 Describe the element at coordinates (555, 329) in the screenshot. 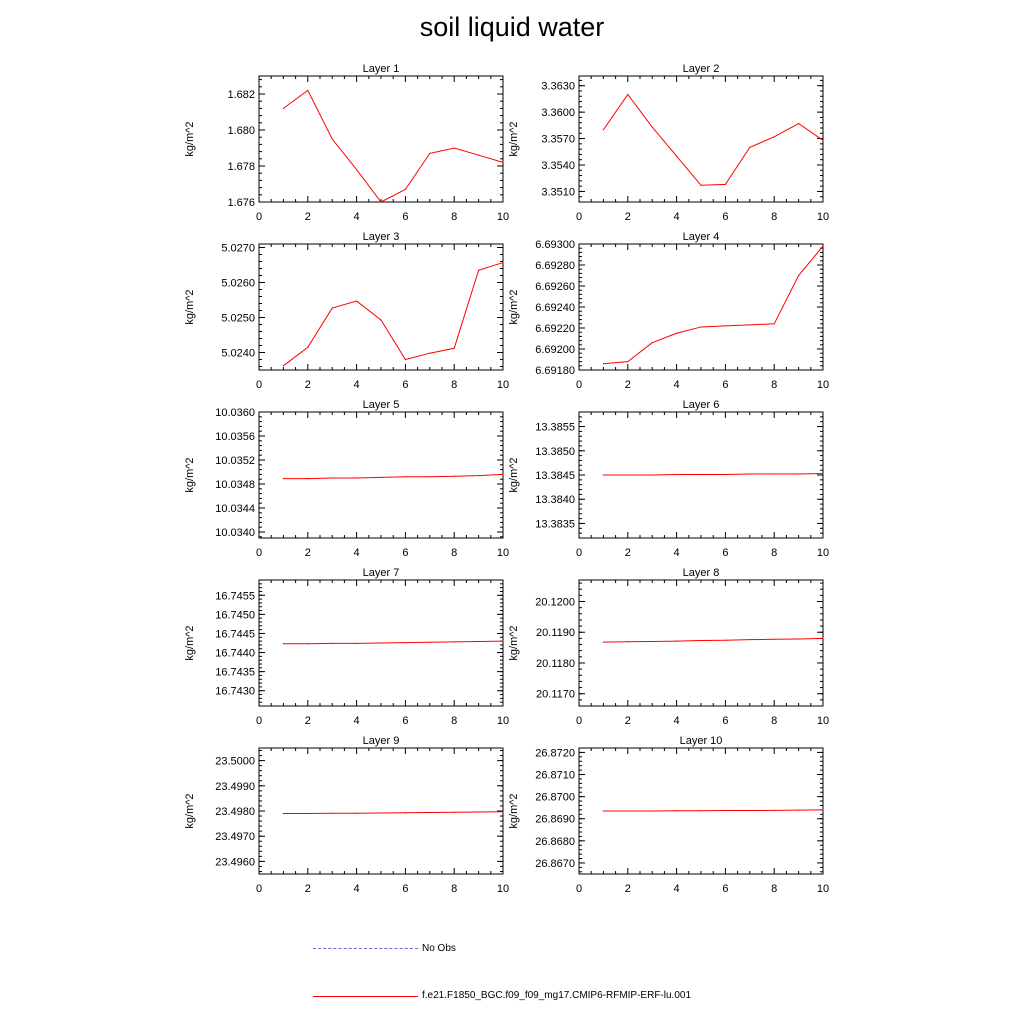

I see `y-tick-label: 6.69220` at that location.